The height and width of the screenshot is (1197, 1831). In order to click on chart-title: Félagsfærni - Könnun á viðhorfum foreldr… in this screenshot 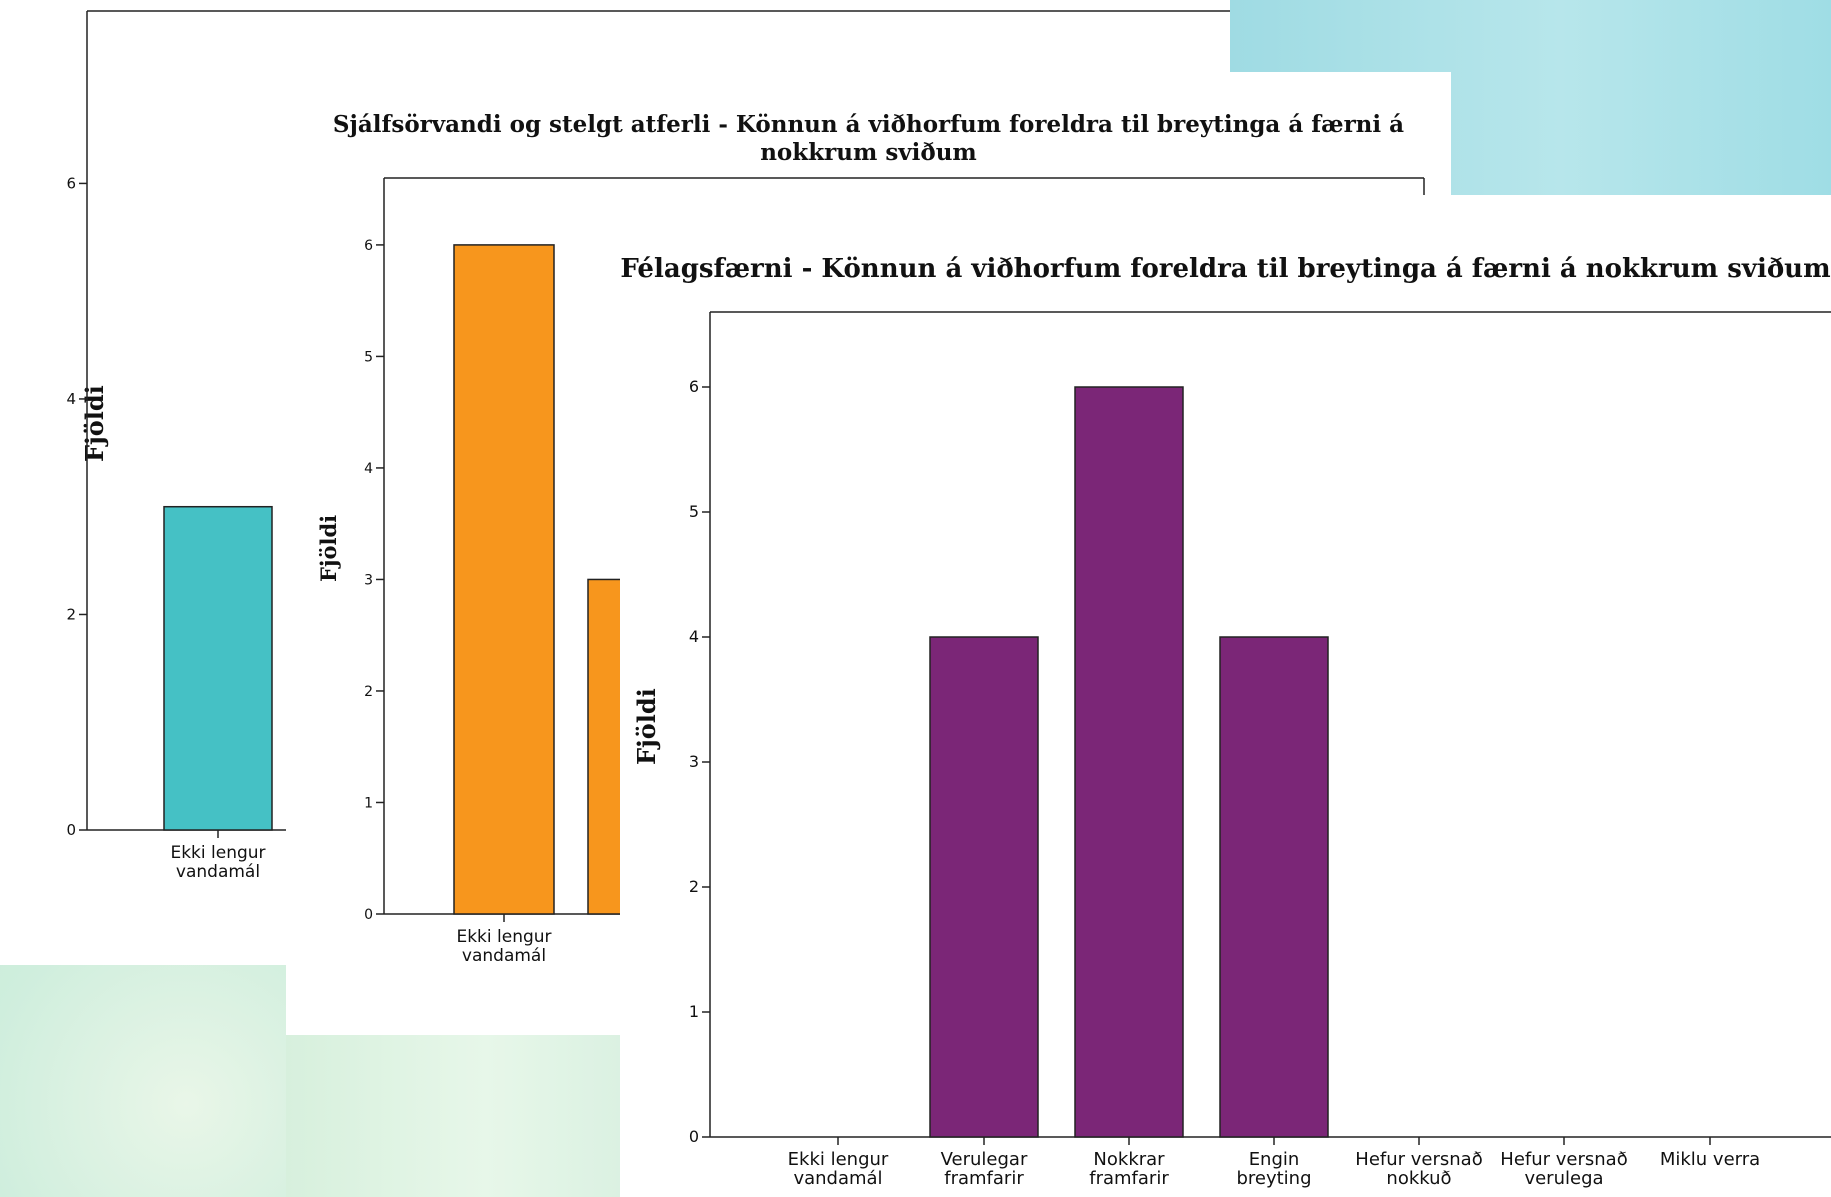, I will do `click(1225, 269)`.